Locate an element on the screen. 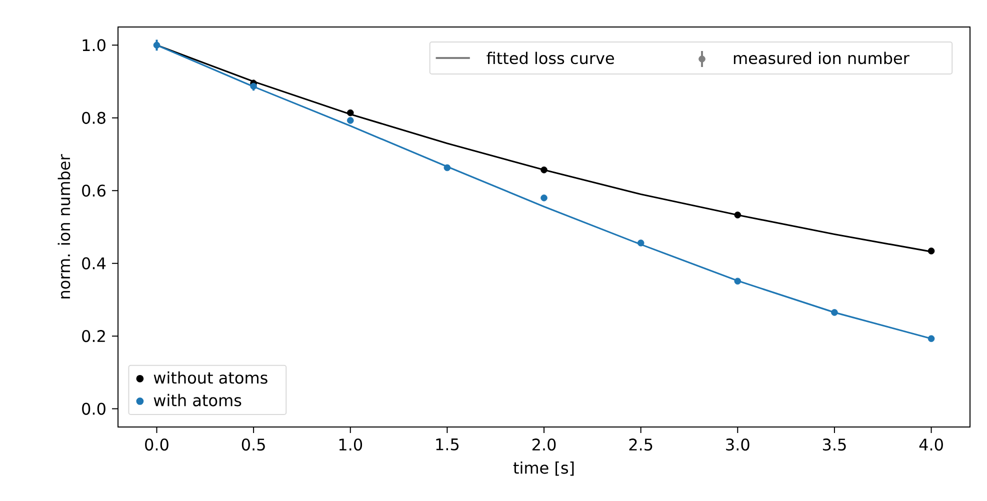 Image resolution: width=987 pixels, height=501 pixels. y-tick-label: 0.0 is located at coordinates (94, 408).